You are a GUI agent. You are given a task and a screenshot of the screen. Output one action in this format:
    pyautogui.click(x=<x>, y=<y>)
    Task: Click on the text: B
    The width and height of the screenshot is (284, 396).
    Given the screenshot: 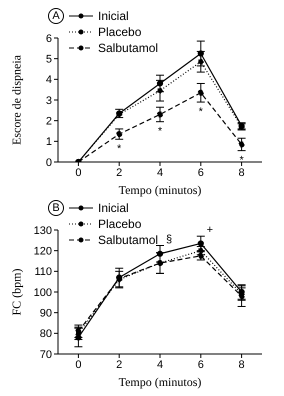 What is the action you would take?
    pyautogui.click(x=56, y=208)
    